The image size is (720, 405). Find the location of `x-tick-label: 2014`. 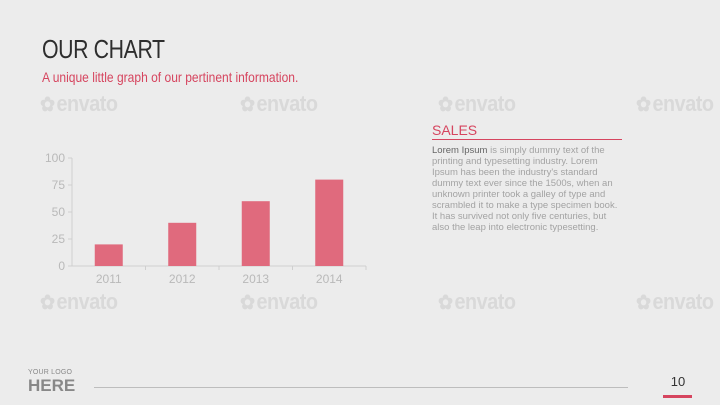

x-tick-label: 2014 is located at coordinates (329, 279).